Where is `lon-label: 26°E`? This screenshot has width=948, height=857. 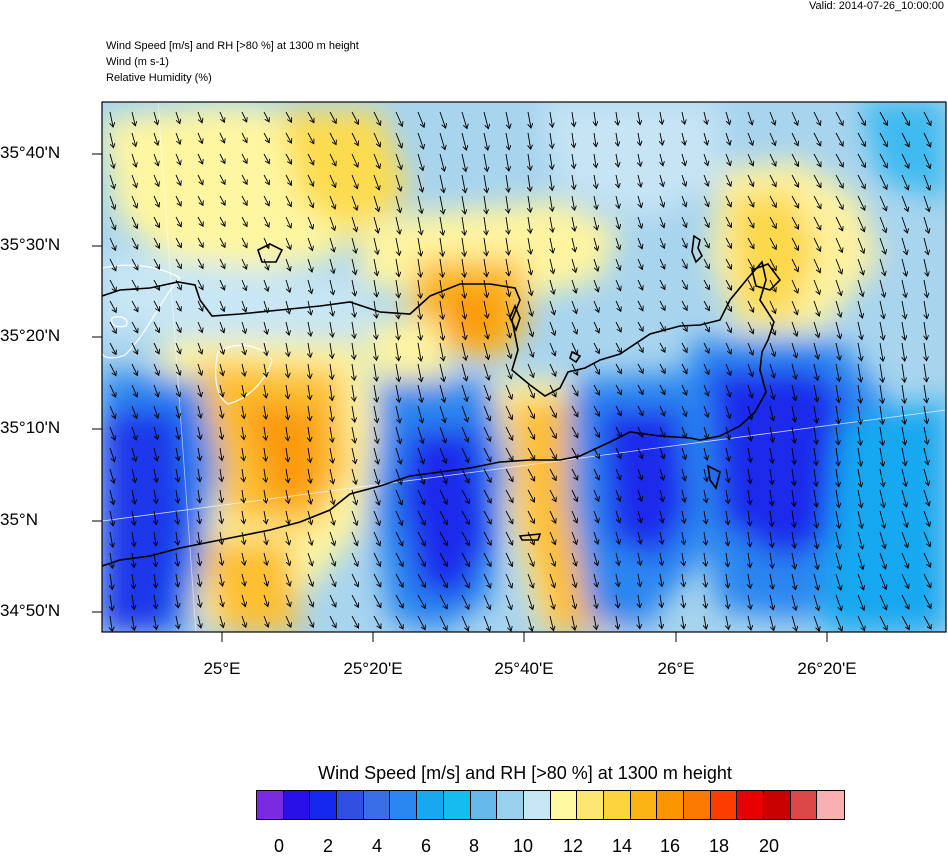 lon-label: 26°E is located at coordinates (676, 668).